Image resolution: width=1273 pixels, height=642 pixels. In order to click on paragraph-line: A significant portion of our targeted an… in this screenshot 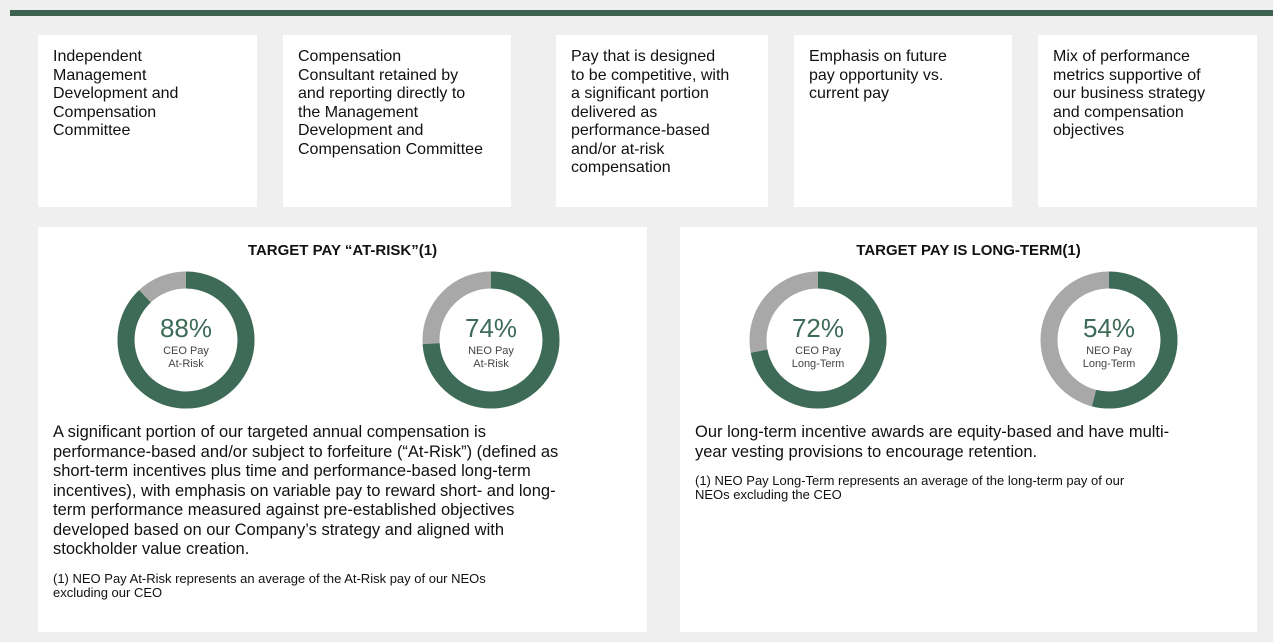, I will do `click(269, 432)`.